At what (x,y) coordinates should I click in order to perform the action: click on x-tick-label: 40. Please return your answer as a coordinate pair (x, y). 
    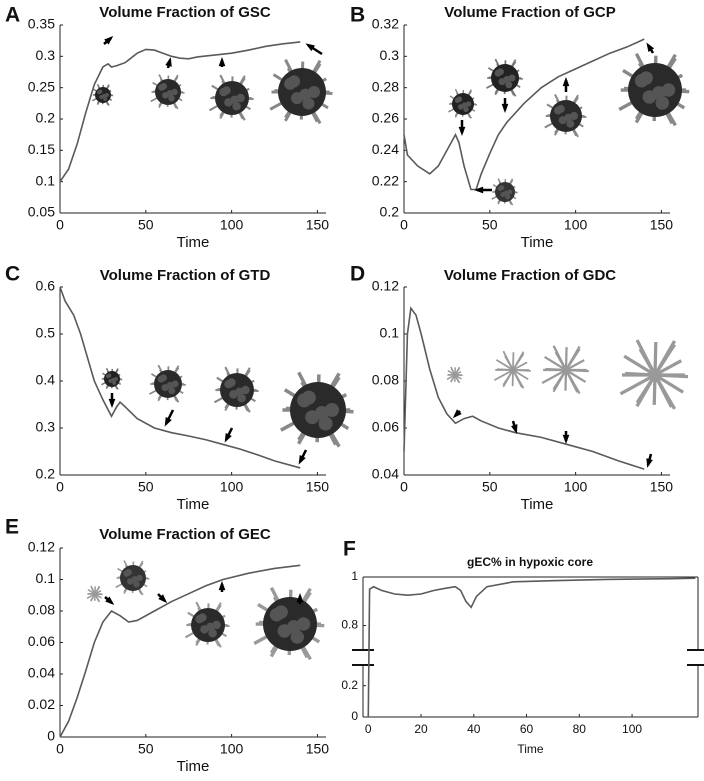
    Looking at the image, I should click on (474, 729).